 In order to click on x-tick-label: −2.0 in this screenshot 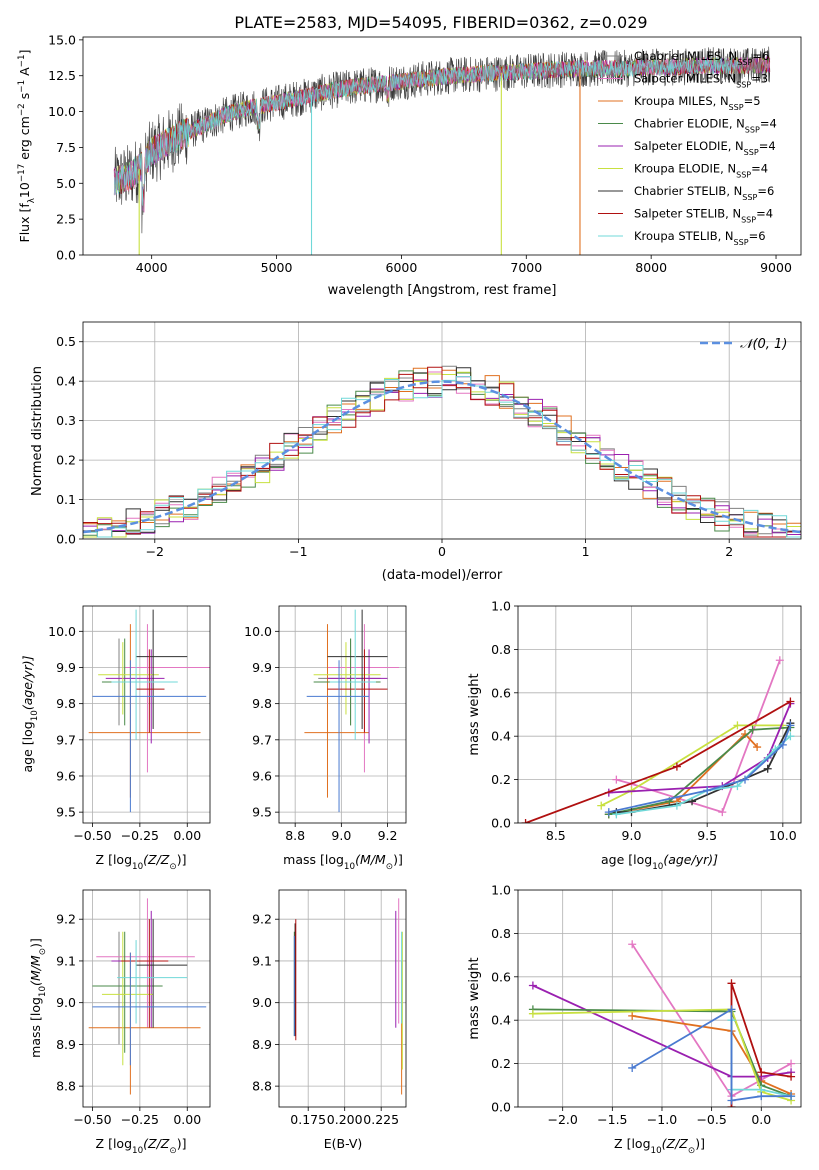, I will do `click(563, 1119)`.